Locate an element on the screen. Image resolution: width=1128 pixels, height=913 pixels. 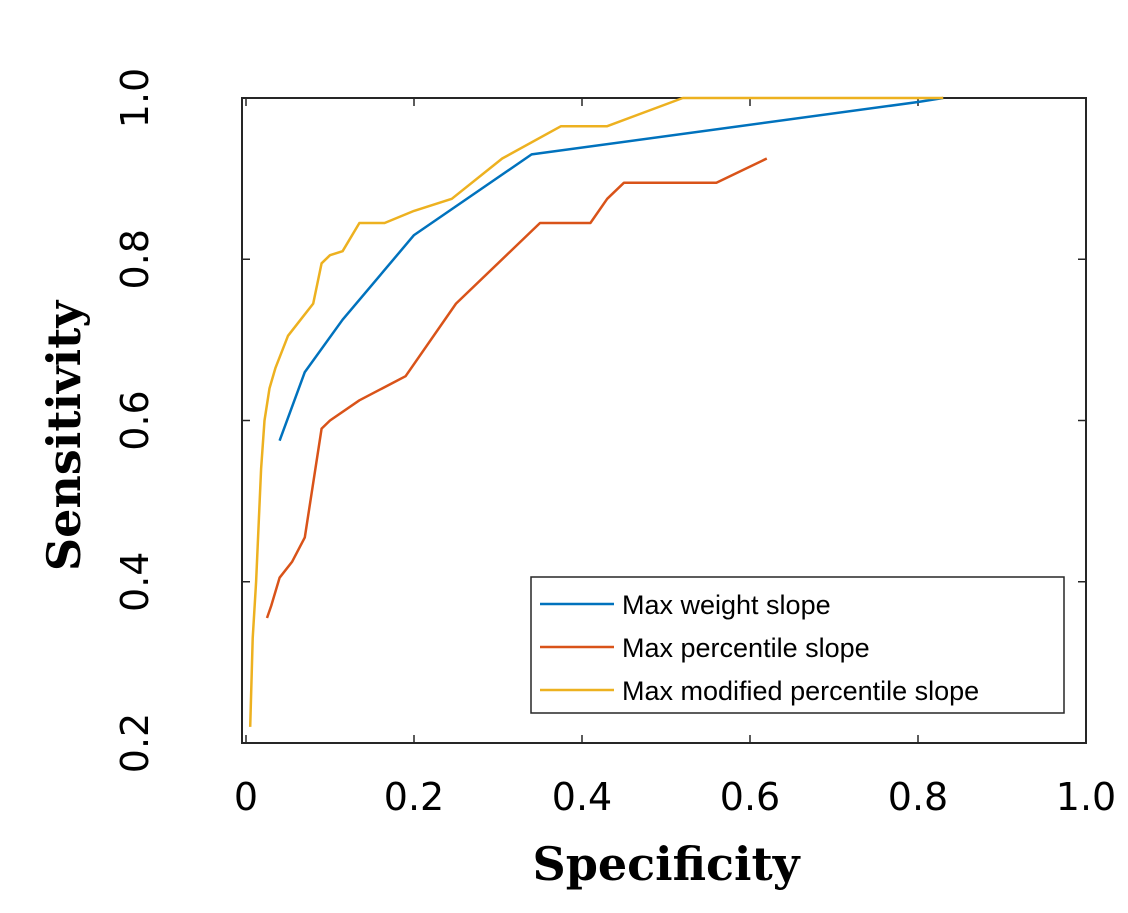
legend-box is located at coordinates (797, 645).